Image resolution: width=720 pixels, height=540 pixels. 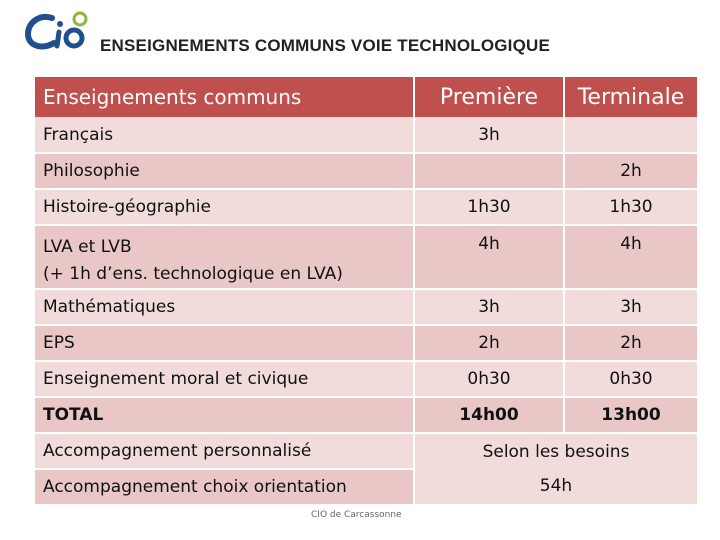 What do you see at coordinates (489, 207) in the screenshot?
I see `premiere-cell: 1h30` at bounding box center [489, 207].